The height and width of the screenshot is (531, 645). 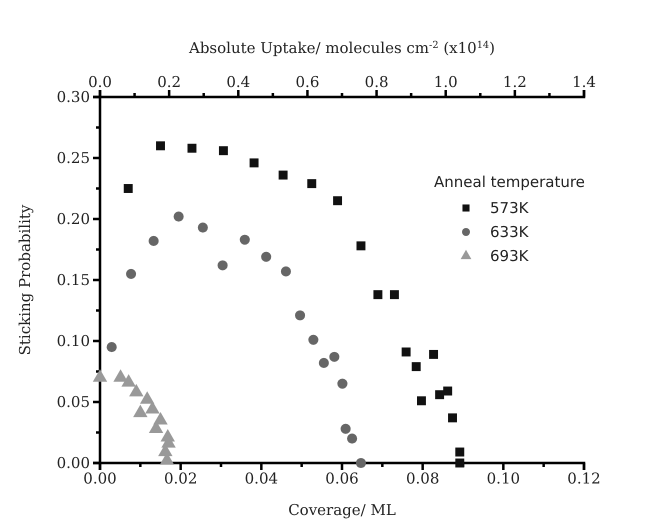 What do you see at coordinates (100, 479) in the screenshot?
I see `x-tick-label: 0.00` at bounding box center [100, 479].